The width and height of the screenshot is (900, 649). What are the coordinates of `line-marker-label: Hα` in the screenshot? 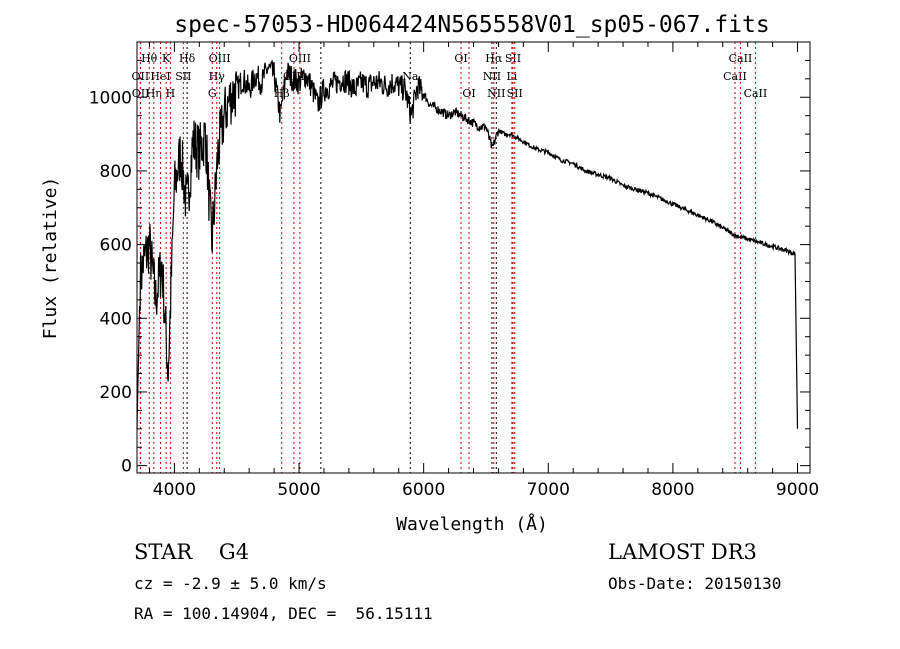 It's located at (494, 58).